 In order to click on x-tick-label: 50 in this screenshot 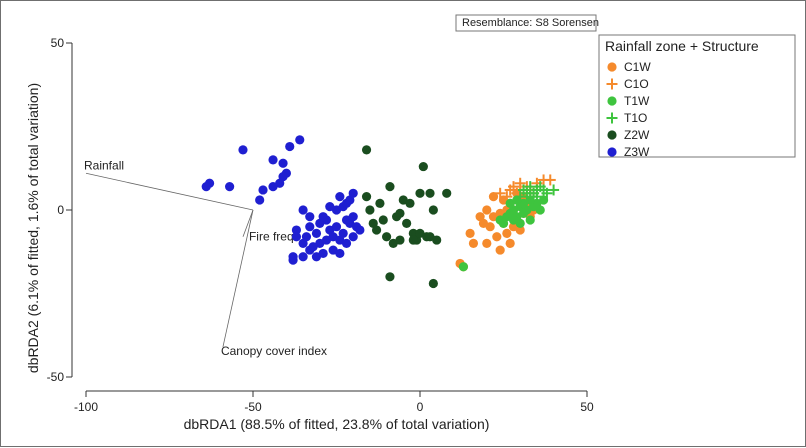, I will do `click(587, 407)`.